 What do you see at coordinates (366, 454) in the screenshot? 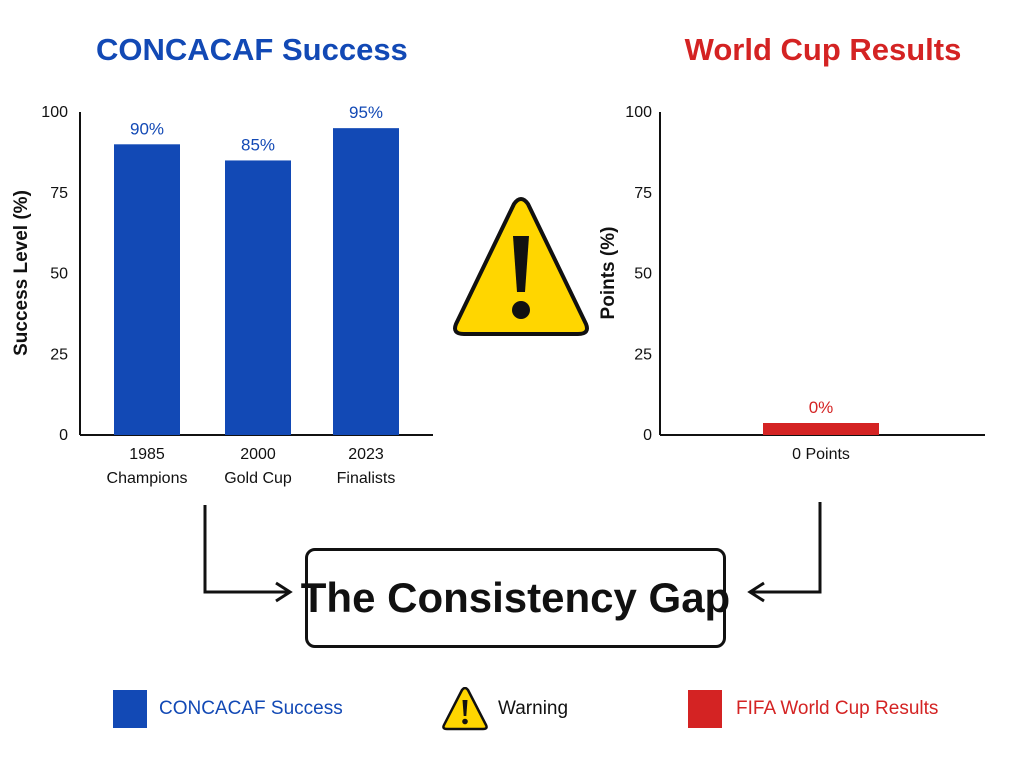
I see `x-tick-label-line: 2023` at bounding box center [366, 454].